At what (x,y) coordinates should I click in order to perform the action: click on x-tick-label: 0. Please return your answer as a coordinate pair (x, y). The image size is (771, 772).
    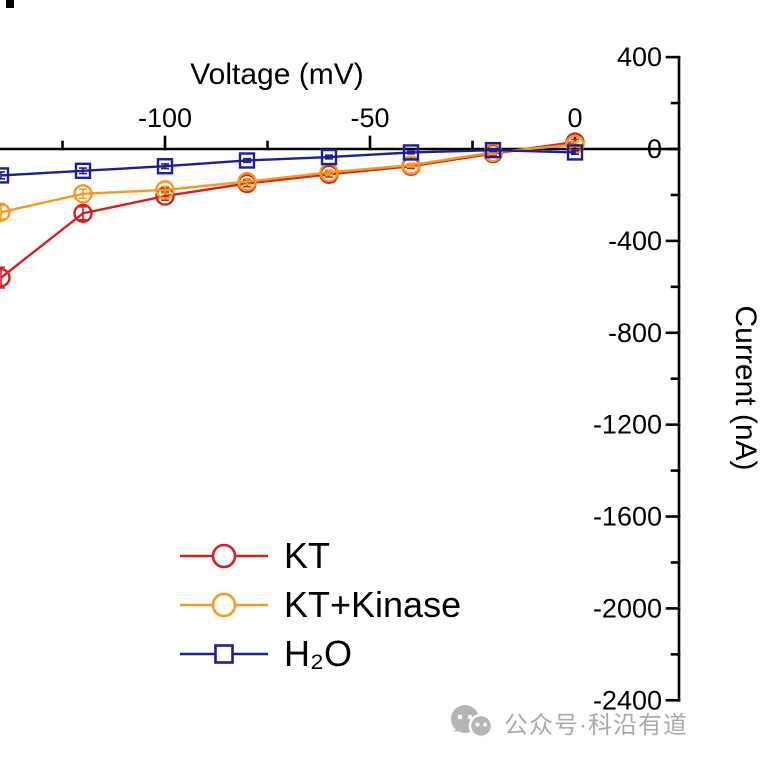
    Looking at the image, I should click on (574, 118).